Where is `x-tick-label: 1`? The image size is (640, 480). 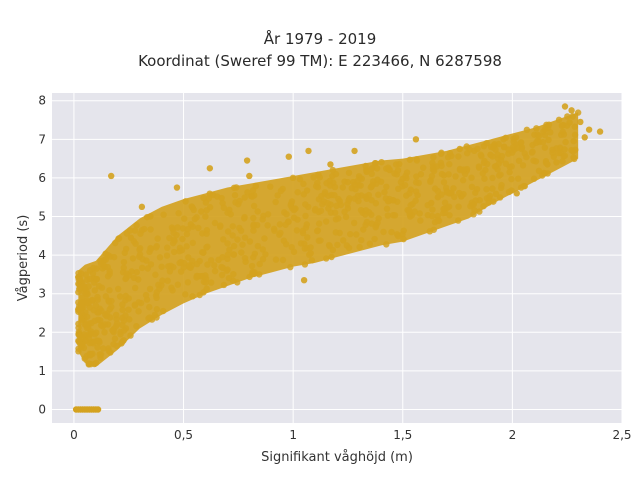
x-tick-label: 1 is located at coordinates (293, 435).